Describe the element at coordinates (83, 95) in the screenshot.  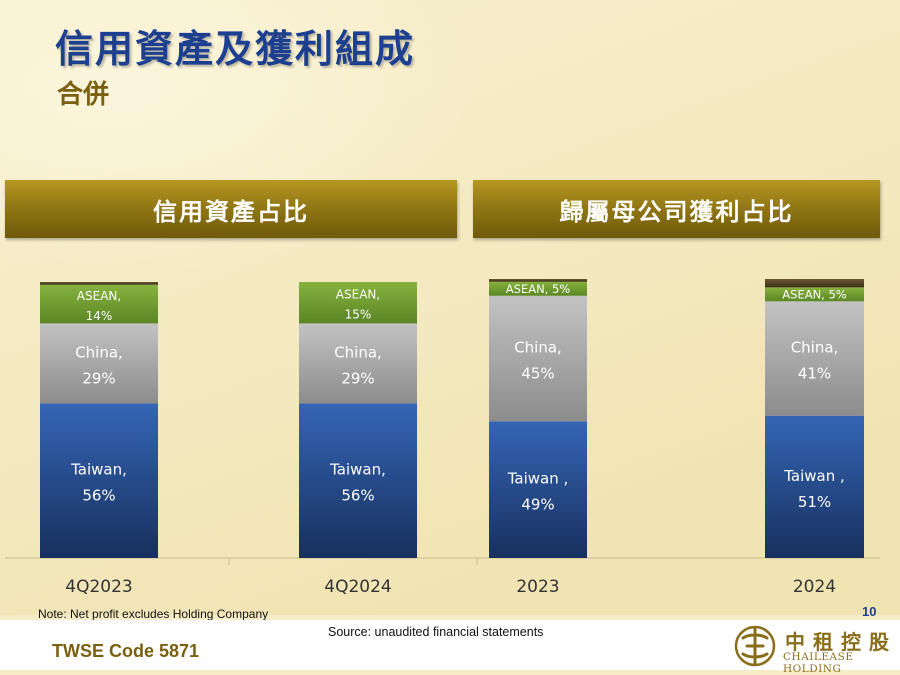
I see `page-subtitle: 合併` at that location.